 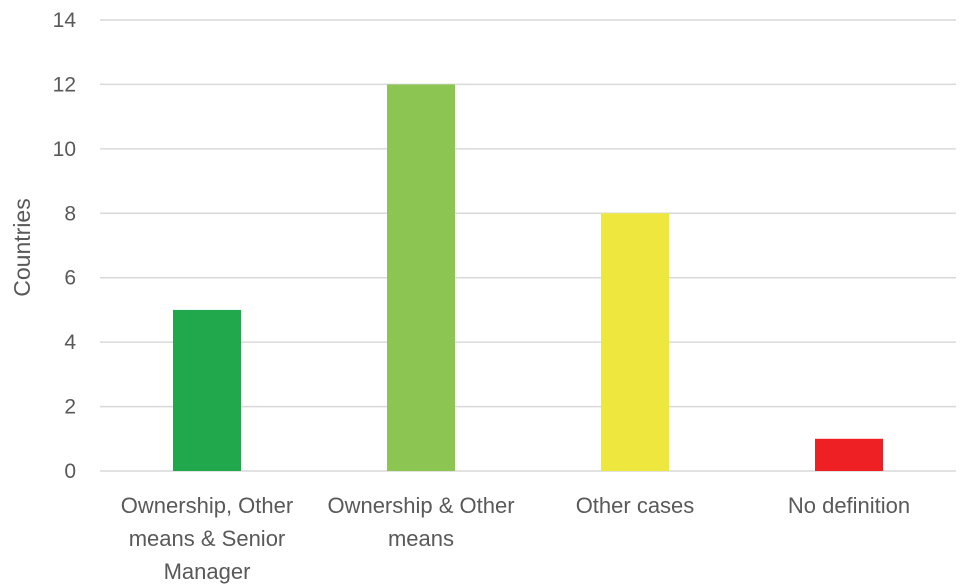 What do you see at coordinates (70, 407) in the screenshot?
I see `y-tick-label: 2` at bounding box center [70, 407].